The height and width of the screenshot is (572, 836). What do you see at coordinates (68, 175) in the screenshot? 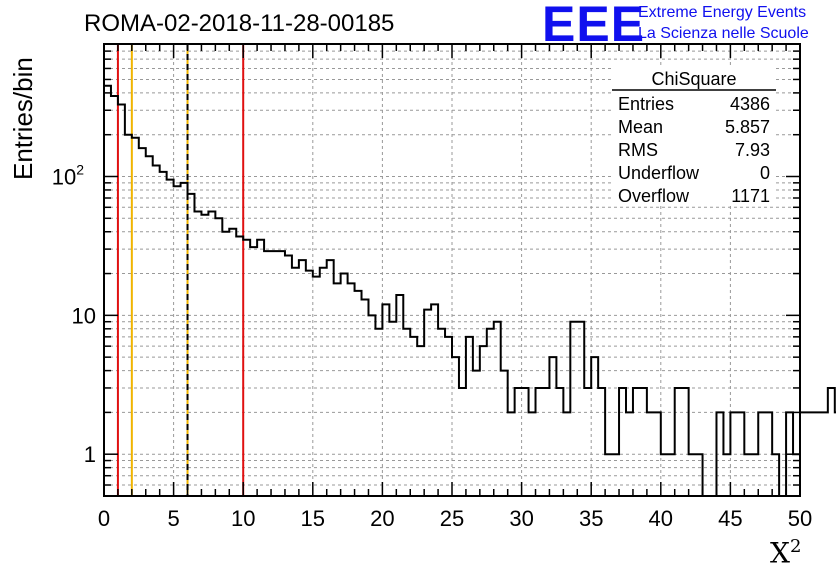
I see `y-tick-label: 102` at bounding box center [68, 175].